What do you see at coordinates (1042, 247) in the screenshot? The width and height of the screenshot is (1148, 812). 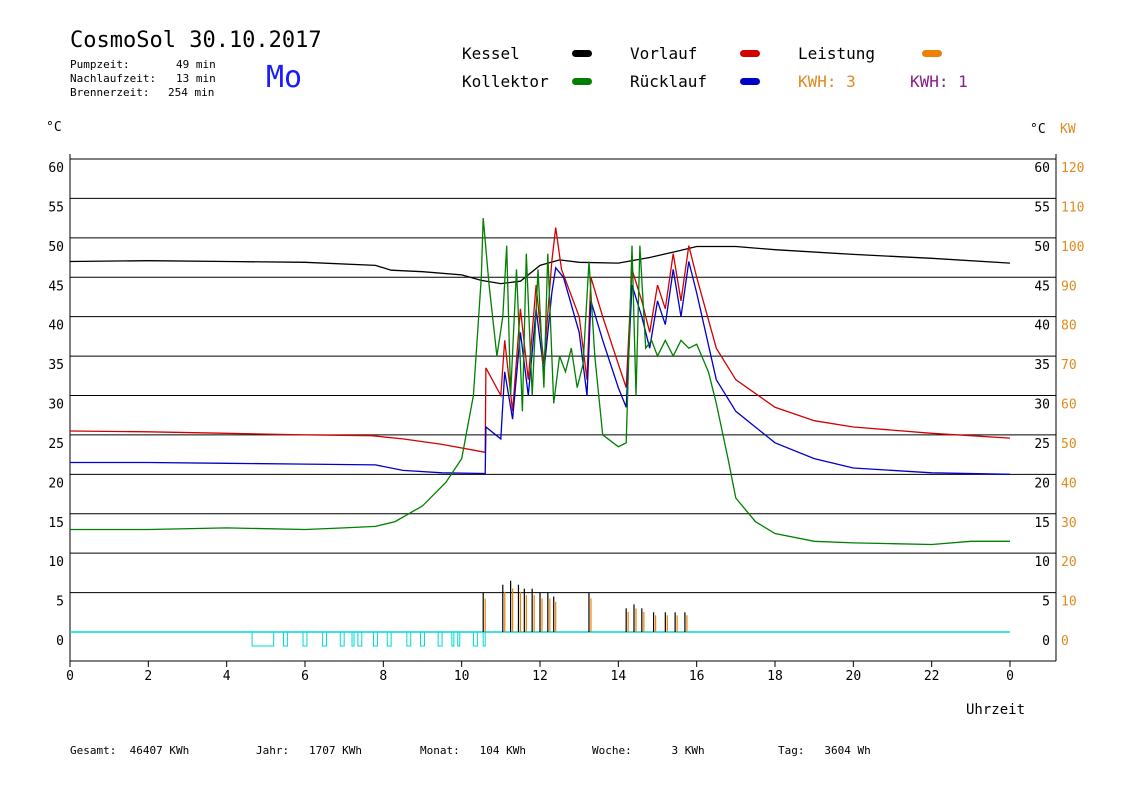 I see `y-right-tick-label: 50` at bounding box center [1042, 247].